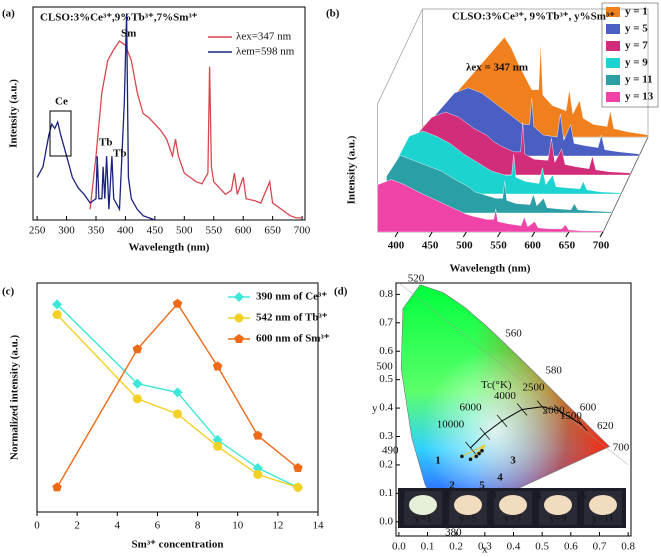 The width and height of the screenshot is (661, 557). What do you see at coordinates (453, 533) in the screenshot?
I see `wavelength-label: 380` at bounding box center [453, 533].